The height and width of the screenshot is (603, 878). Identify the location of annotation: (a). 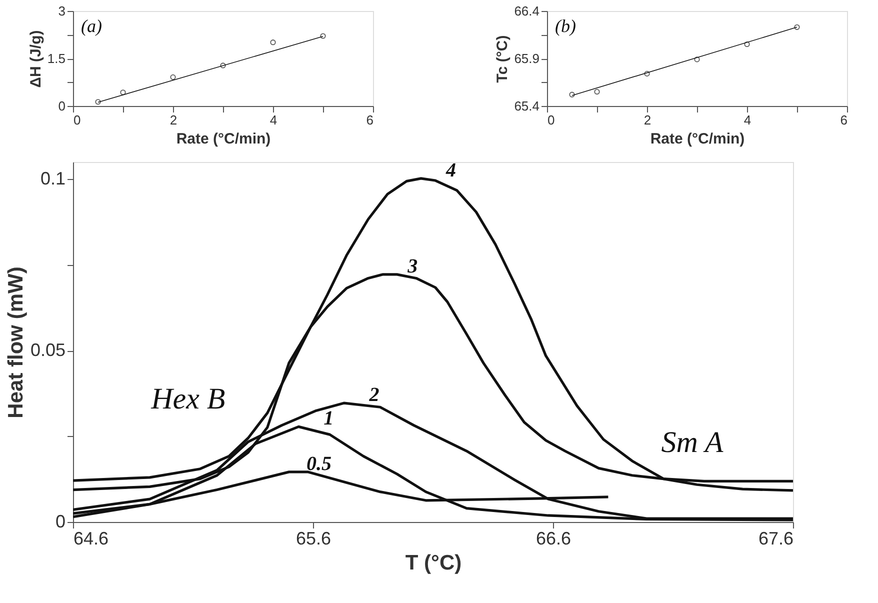
(91, 26).